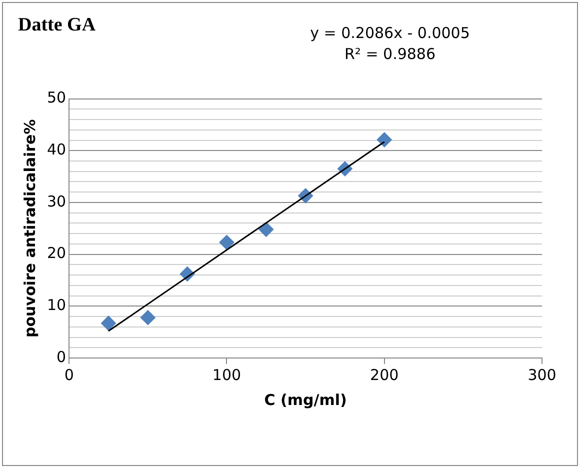 This screenshot has height=470, width=582. Describe the element at coordinates (57, 25) in the screenshot. I see `chart-title: Datte GA` at that location.